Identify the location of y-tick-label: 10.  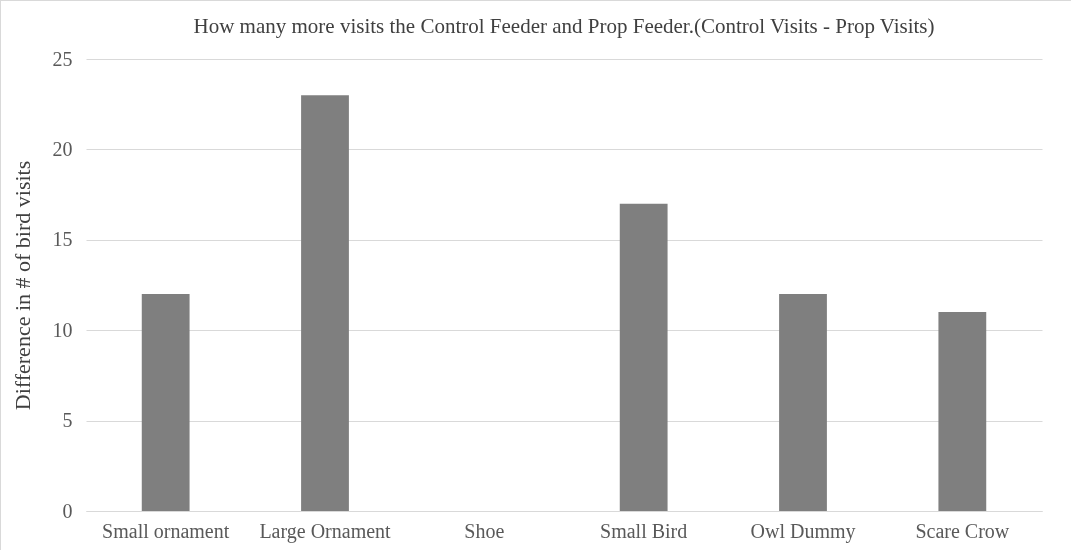
(62, 329).